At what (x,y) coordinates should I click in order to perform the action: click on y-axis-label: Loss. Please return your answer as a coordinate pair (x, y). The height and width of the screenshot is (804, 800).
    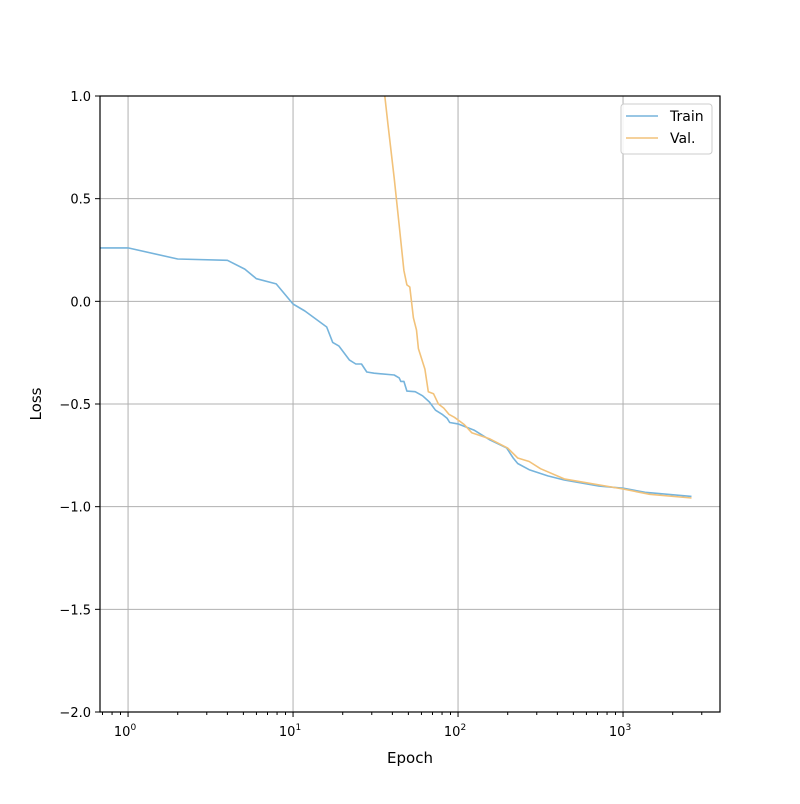
    Looking at the image, I should click on (36, 403).